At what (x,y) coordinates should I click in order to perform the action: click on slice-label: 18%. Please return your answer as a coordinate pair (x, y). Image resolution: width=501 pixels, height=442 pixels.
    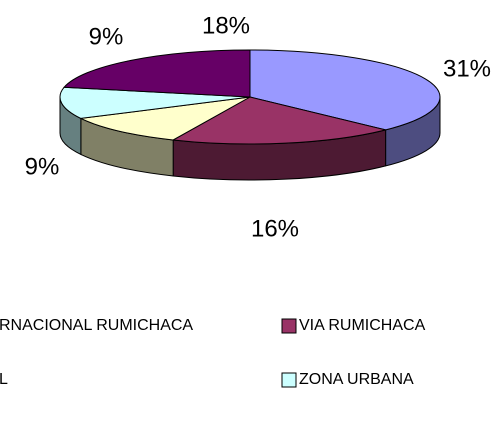
    Looking at the image, I should click on (226, 25).